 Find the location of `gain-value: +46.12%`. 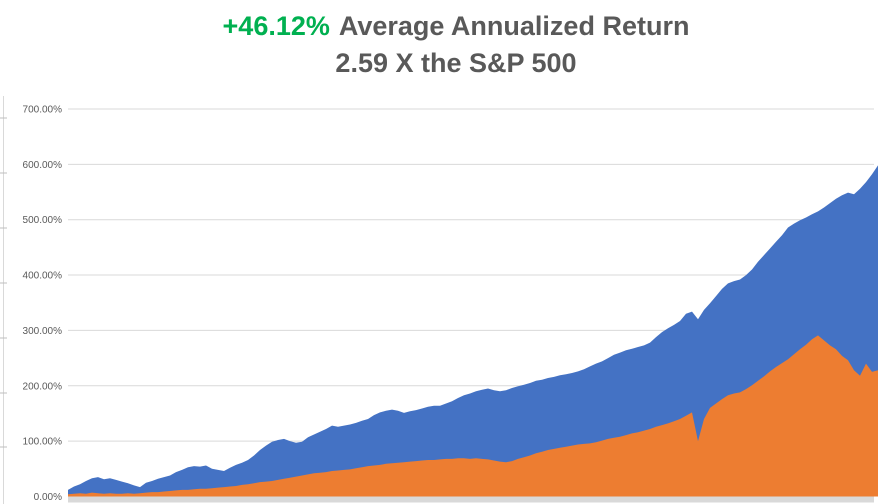

gain-value: +46.12% is located at coordinates (276, 26).